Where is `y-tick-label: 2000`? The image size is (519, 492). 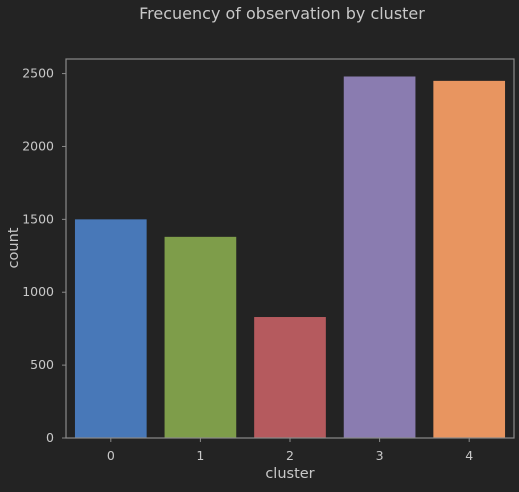
y-tick-label: 2000 is located at coordinates (38, 145).